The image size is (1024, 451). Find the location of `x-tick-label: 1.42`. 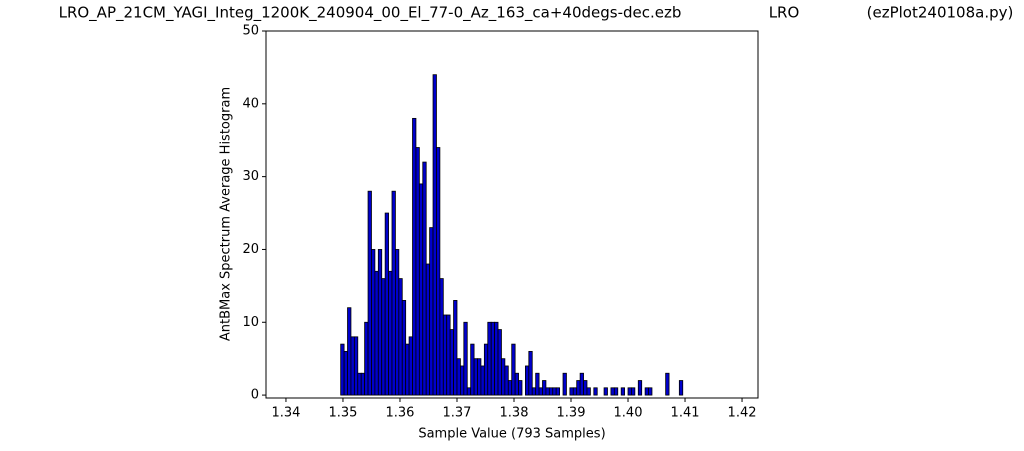

x-tick-label: 1.42 is located at coordinates (742, 413).